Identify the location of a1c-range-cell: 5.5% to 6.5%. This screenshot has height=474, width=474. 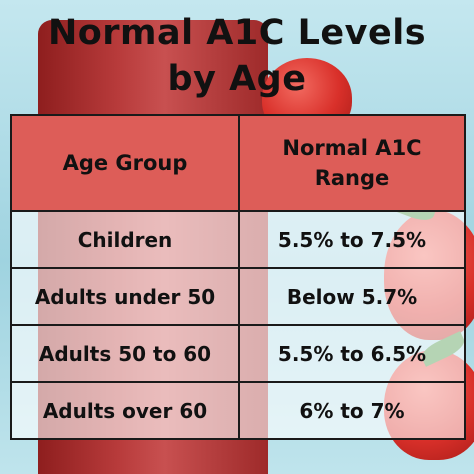
(352, 353).